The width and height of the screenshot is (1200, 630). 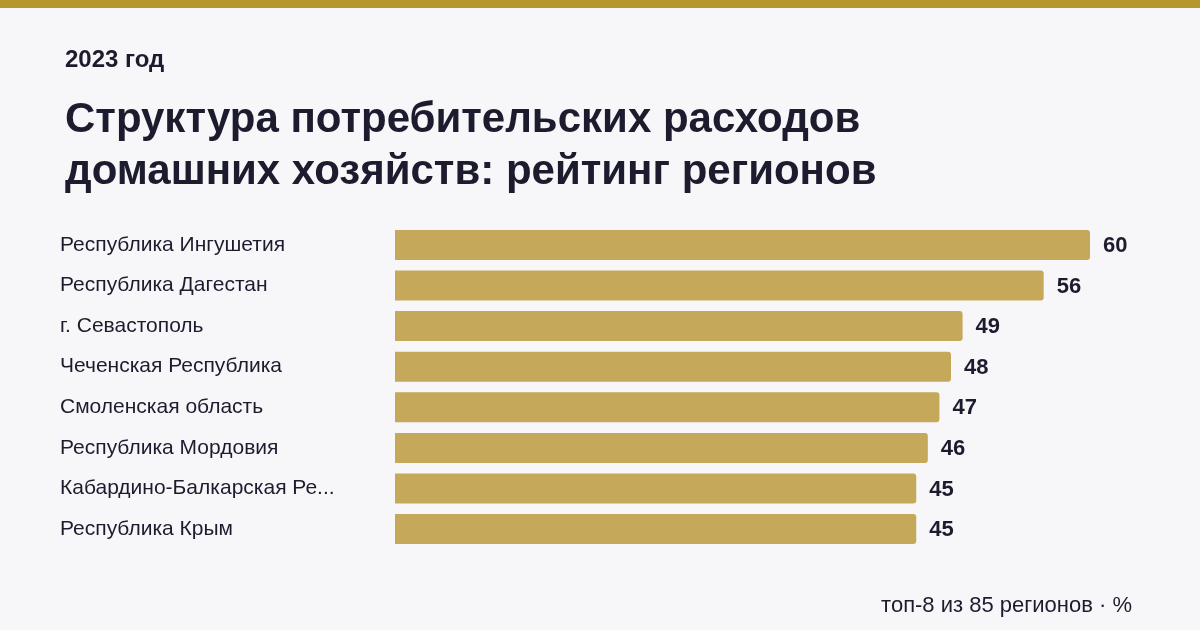 I want to click on y-tick-label: г. Севастополь, so click(x=132, y=324).